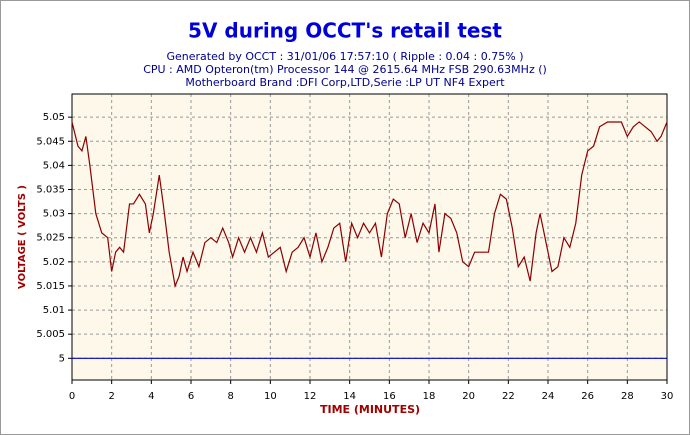 The image size is (690, 435). What do you see at coordinates (50, 141) in the screenshot?
I see `y-tick-label: 5.045` at bounding box center [50, 141].